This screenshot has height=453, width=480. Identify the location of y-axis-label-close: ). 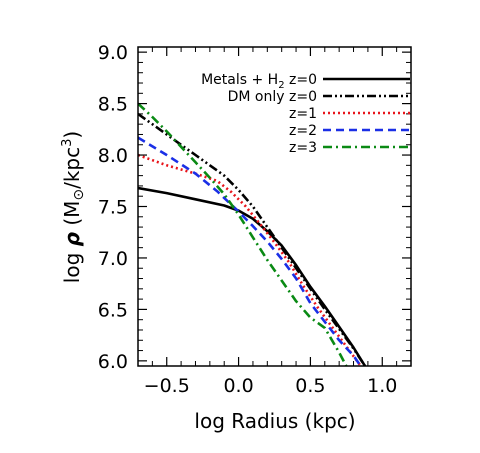
(72, 135).